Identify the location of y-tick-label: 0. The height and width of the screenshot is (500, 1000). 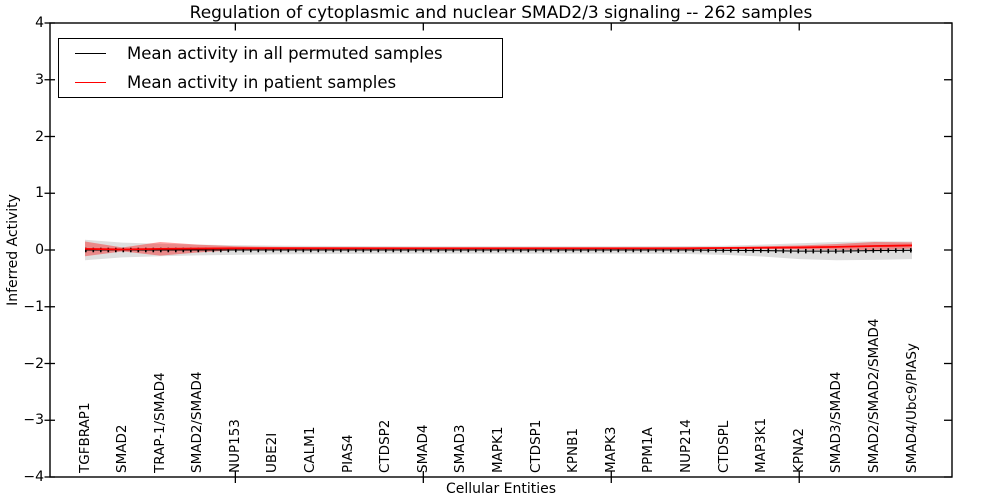
(39, 250).